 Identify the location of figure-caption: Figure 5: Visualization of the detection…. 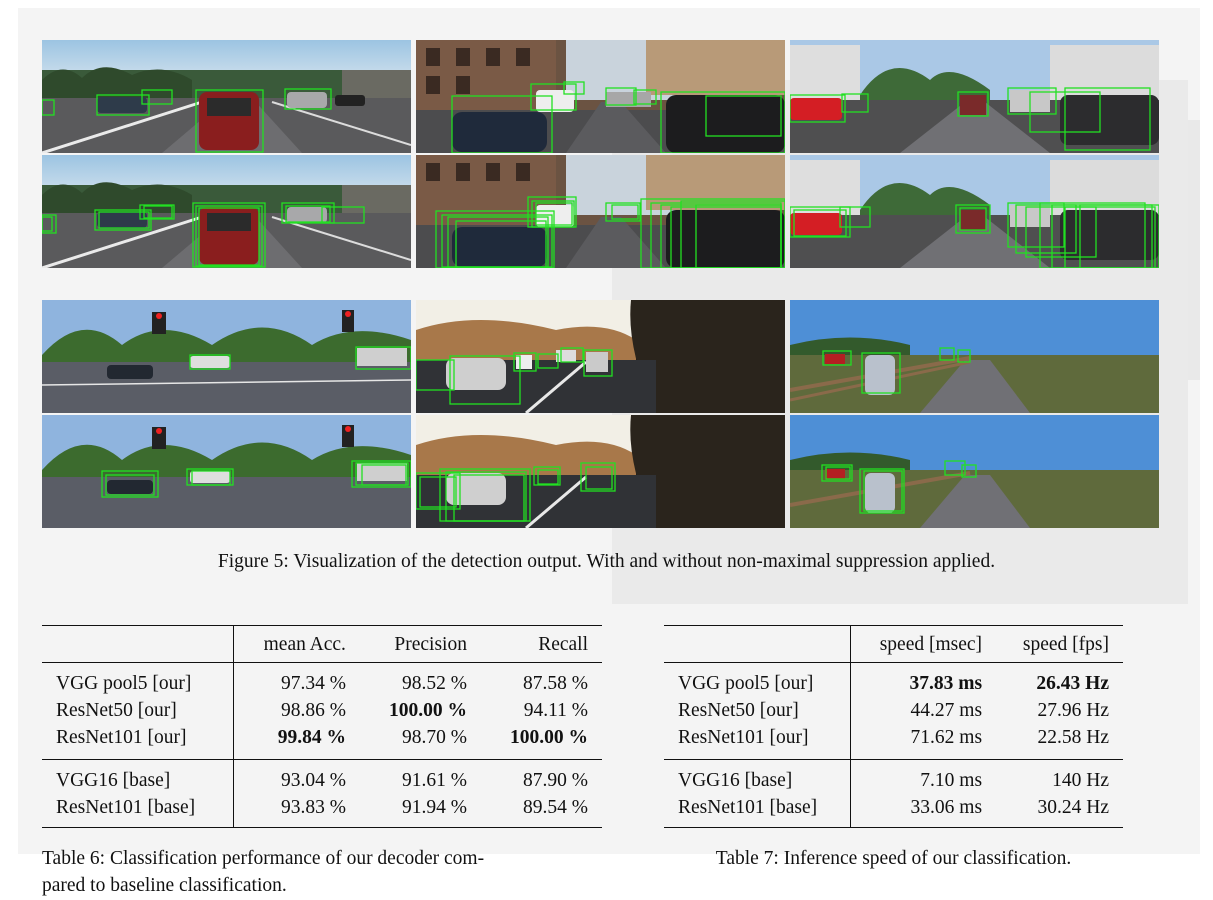
(606, 561).